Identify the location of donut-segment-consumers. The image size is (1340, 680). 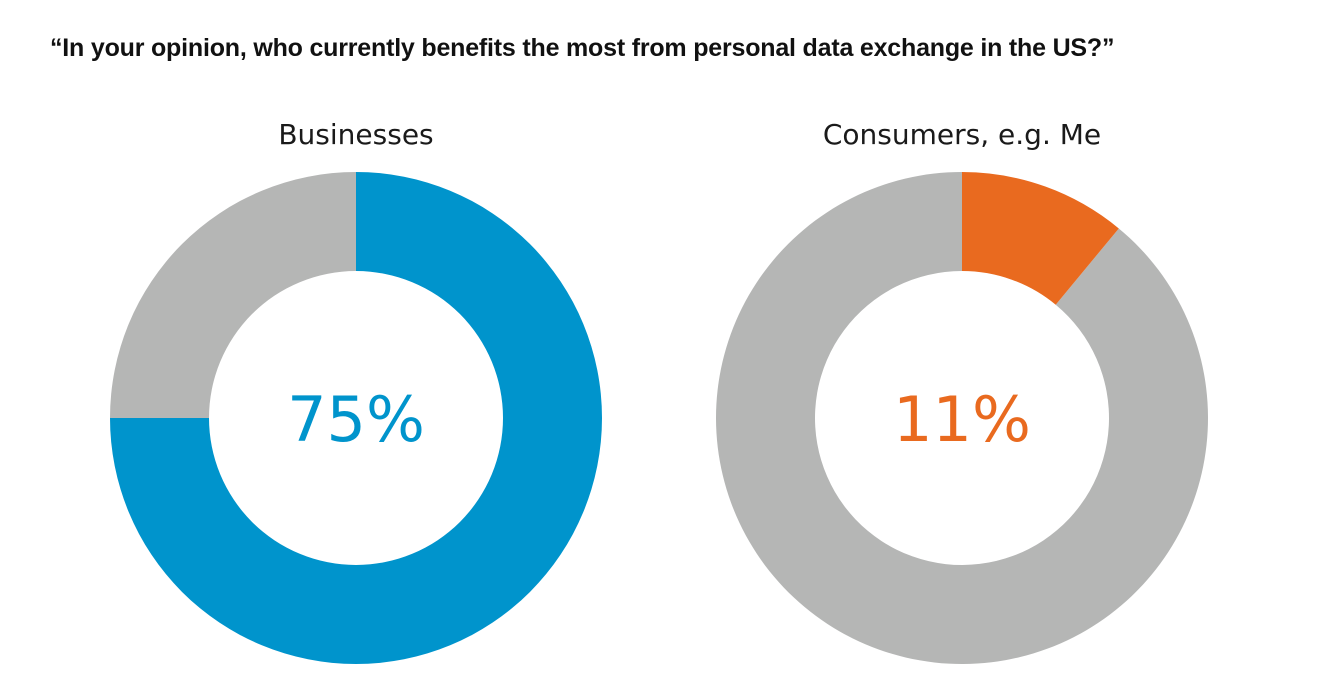
(1040, 238).